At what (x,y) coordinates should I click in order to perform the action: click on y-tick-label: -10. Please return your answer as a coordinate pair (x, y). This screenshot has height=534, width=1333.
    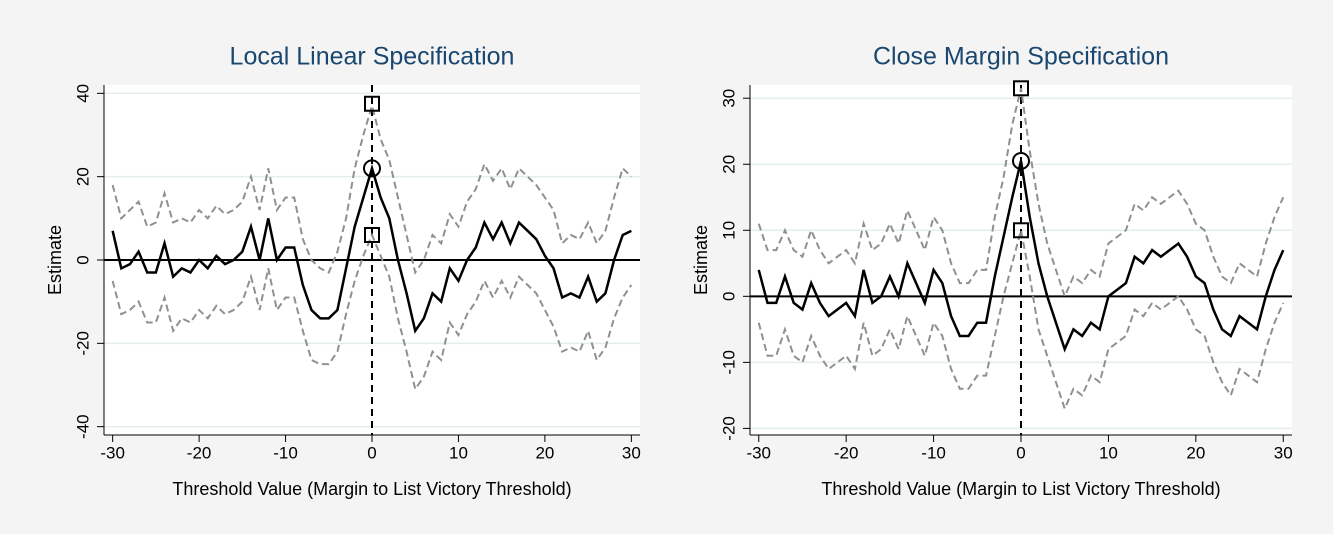
    Looking at the image, I should click on (728, 362).